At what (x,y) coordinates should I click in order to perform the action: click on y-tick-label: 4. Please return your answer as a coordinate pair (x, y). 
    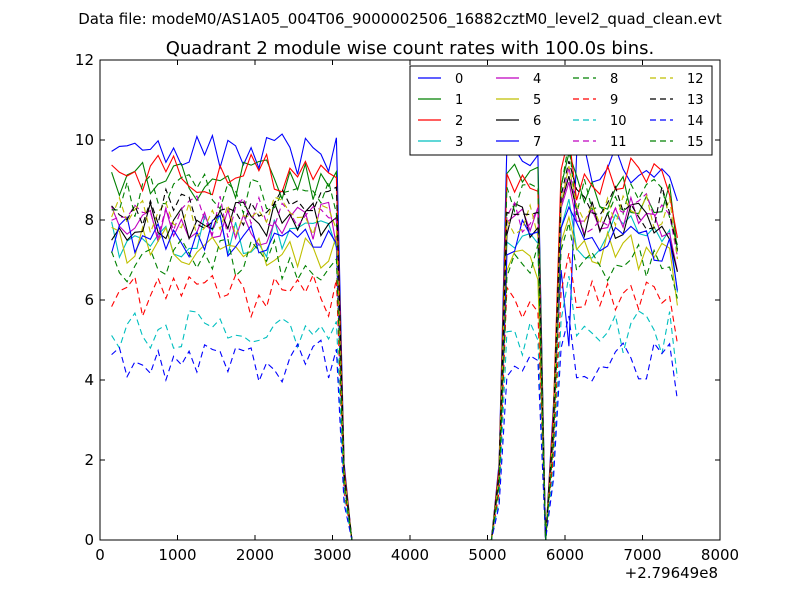
    Looking at the image, I should click on (89, 380).